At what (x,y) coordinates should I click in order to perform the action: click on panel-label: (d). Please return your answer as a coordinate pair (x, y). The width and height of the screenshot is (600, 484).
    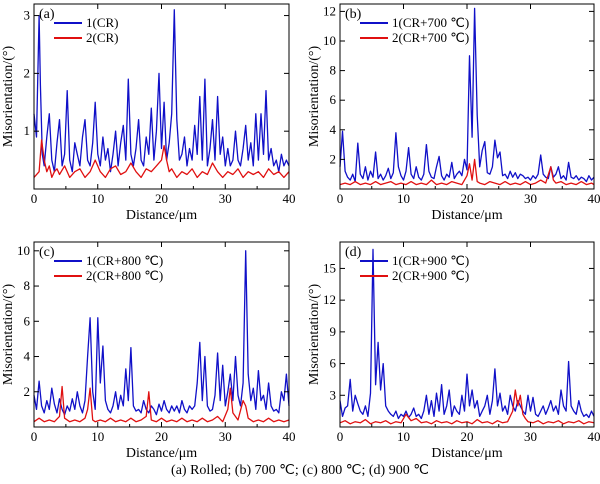
    Looking at the image, I should click on (353, 252).